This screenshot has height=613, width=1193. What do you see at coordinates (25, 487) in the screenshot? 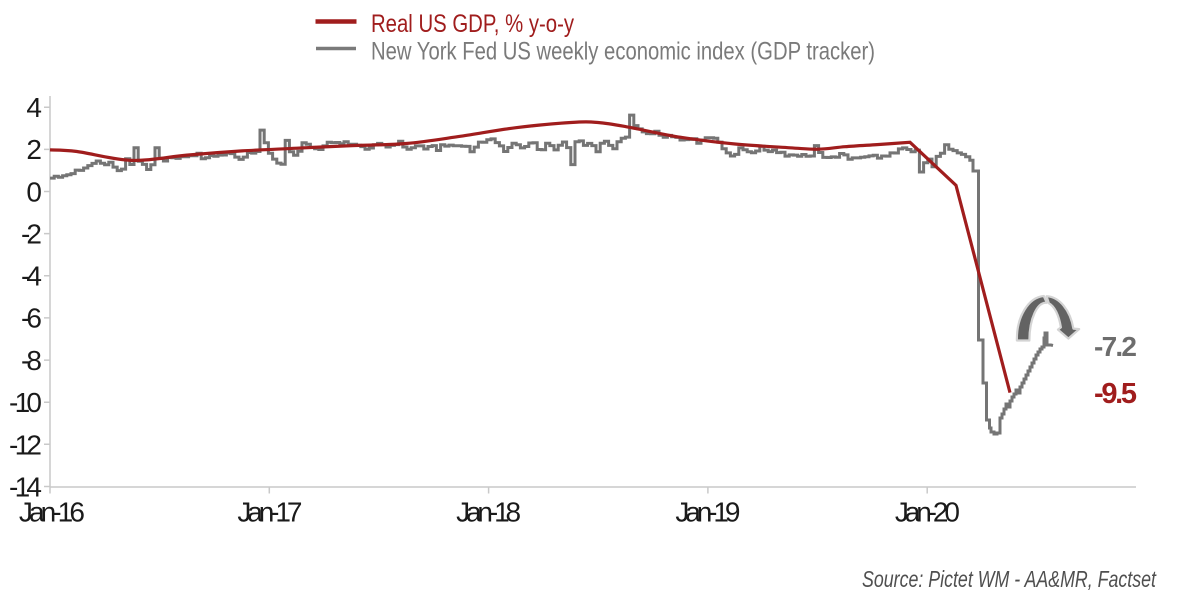
I see `svg-text: -14` at bounding box center [25, 487].